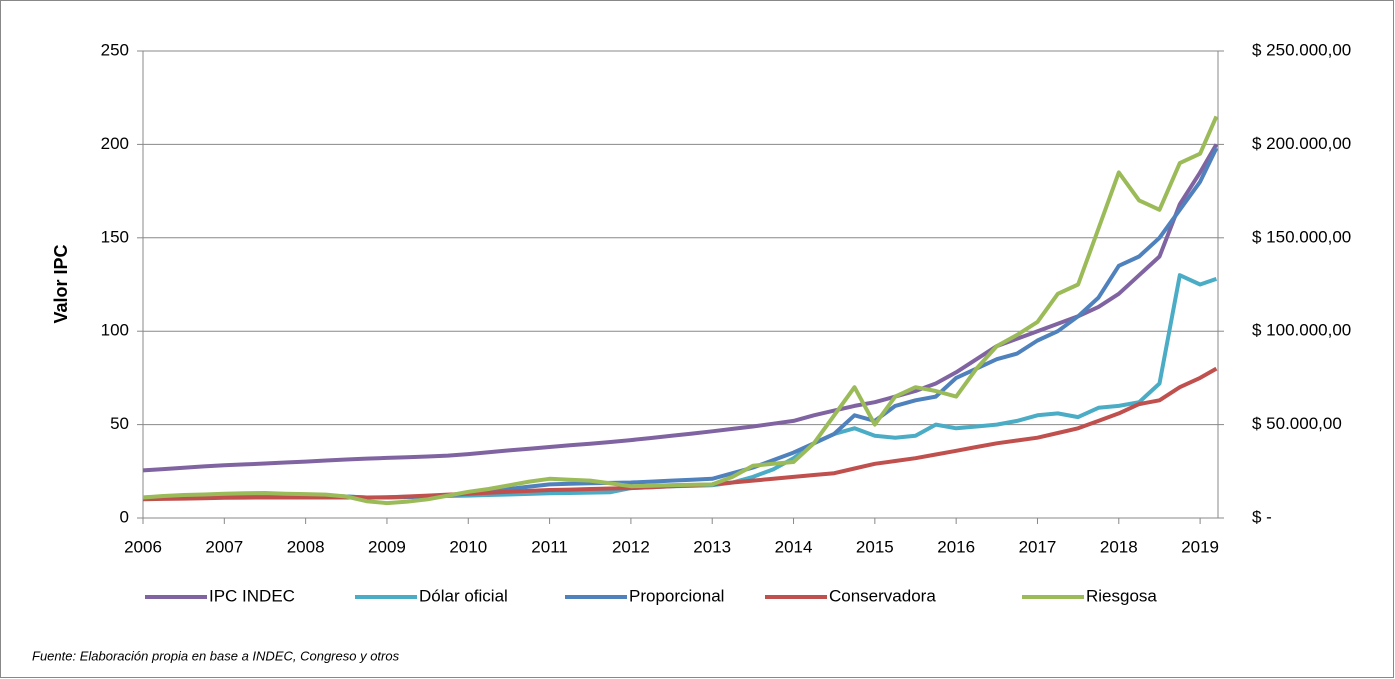  Describe the element at coordinates (882, 595) in the screenshot. I see `legend-label: Conservadora` at that location.